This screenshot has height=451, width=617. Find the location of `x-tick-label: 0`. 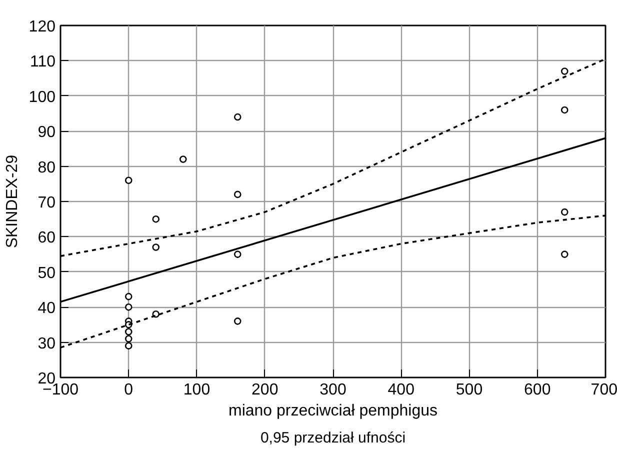

x-tick-label: 0 is located at coordinates (129, 390).